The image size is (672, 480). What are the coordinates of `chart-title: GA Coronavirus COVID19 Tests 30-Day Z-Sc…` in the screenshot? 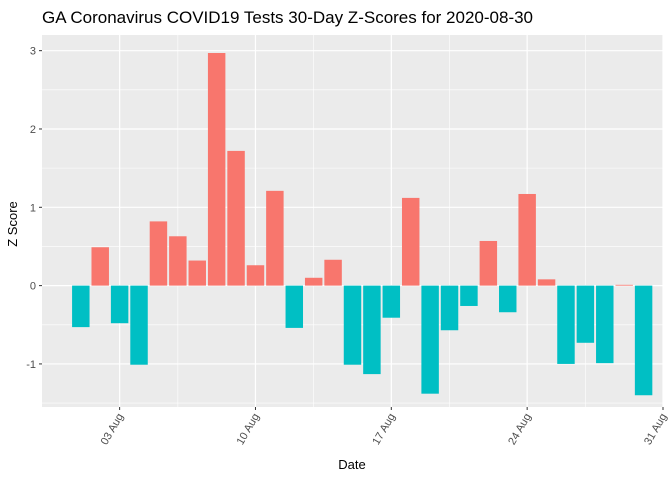 It's located at (287, 17).